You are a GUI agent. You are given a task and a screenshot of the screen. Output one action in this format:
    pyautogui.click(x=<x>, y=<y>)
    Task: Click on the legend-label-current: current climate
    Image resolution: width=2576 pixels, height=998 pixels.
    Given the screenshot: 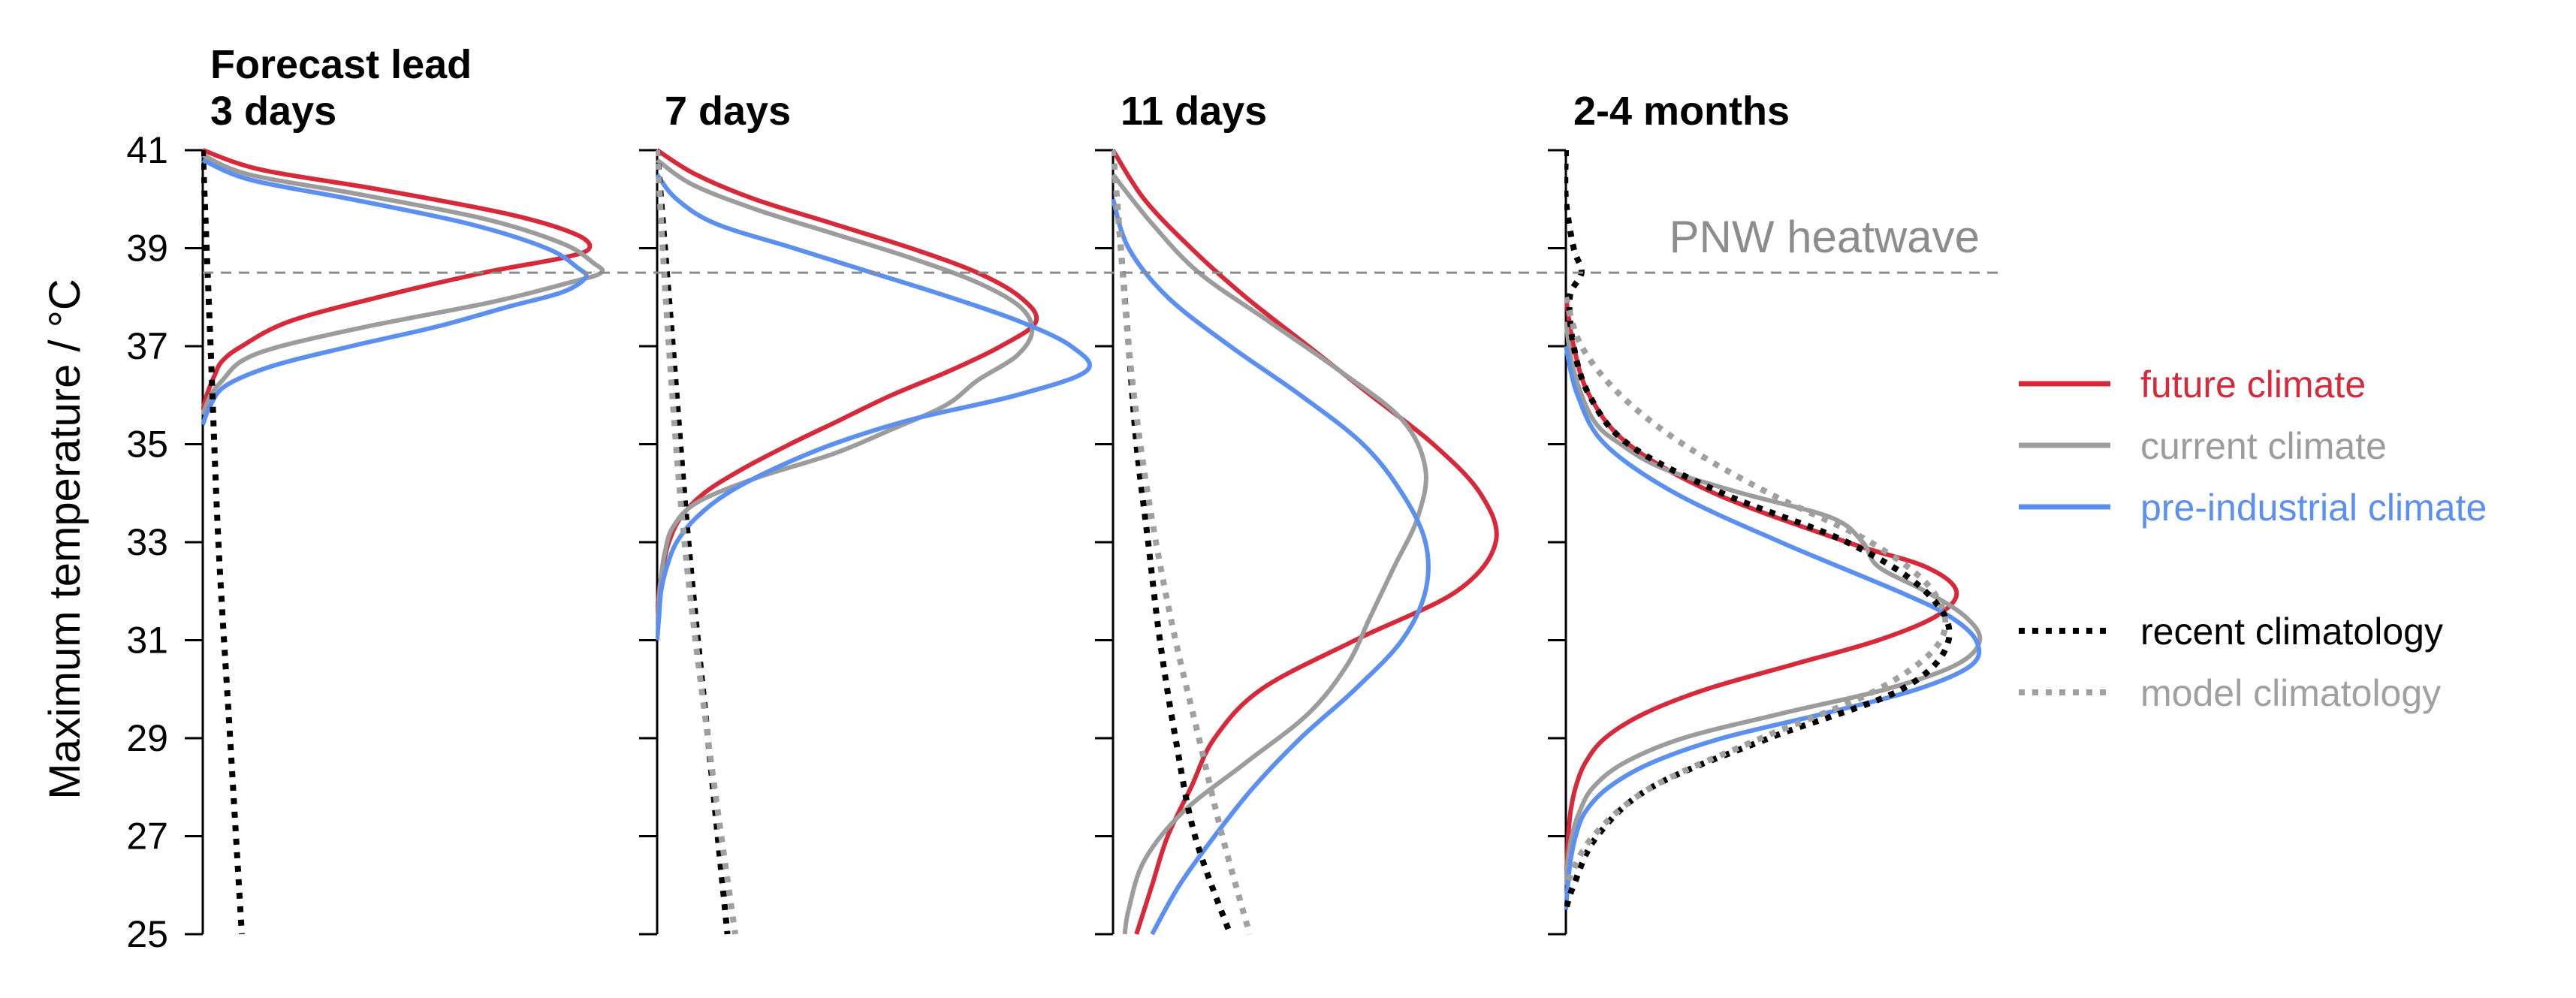 What is the action you would take?
    pyautogui.click(x=2263, y=446)
    